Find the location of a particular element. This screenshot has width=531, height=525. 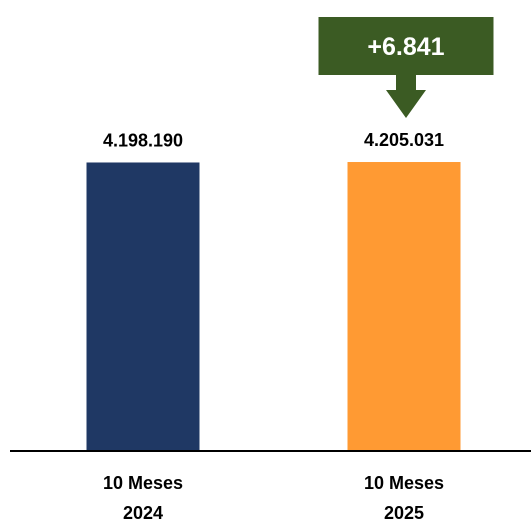

x-tick-label-1-line-0: 10 Meses is located at coordinates (404, 483).